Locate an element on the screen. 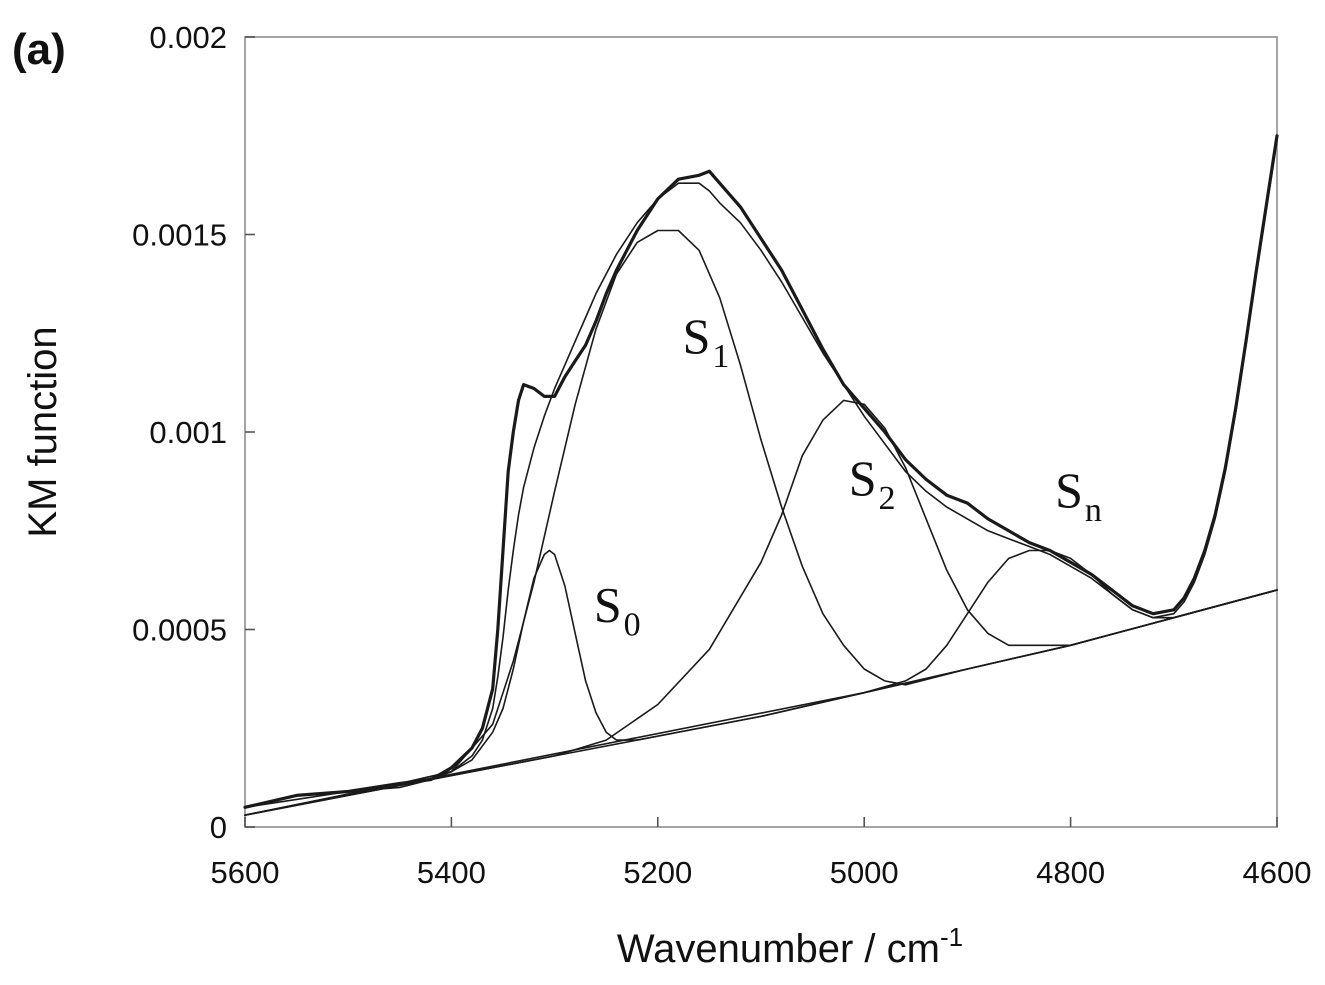 Image resolution: width=1325 pixels, height=985 pixels. peak-label-s1: S1 is located at coordinates (706, 341).